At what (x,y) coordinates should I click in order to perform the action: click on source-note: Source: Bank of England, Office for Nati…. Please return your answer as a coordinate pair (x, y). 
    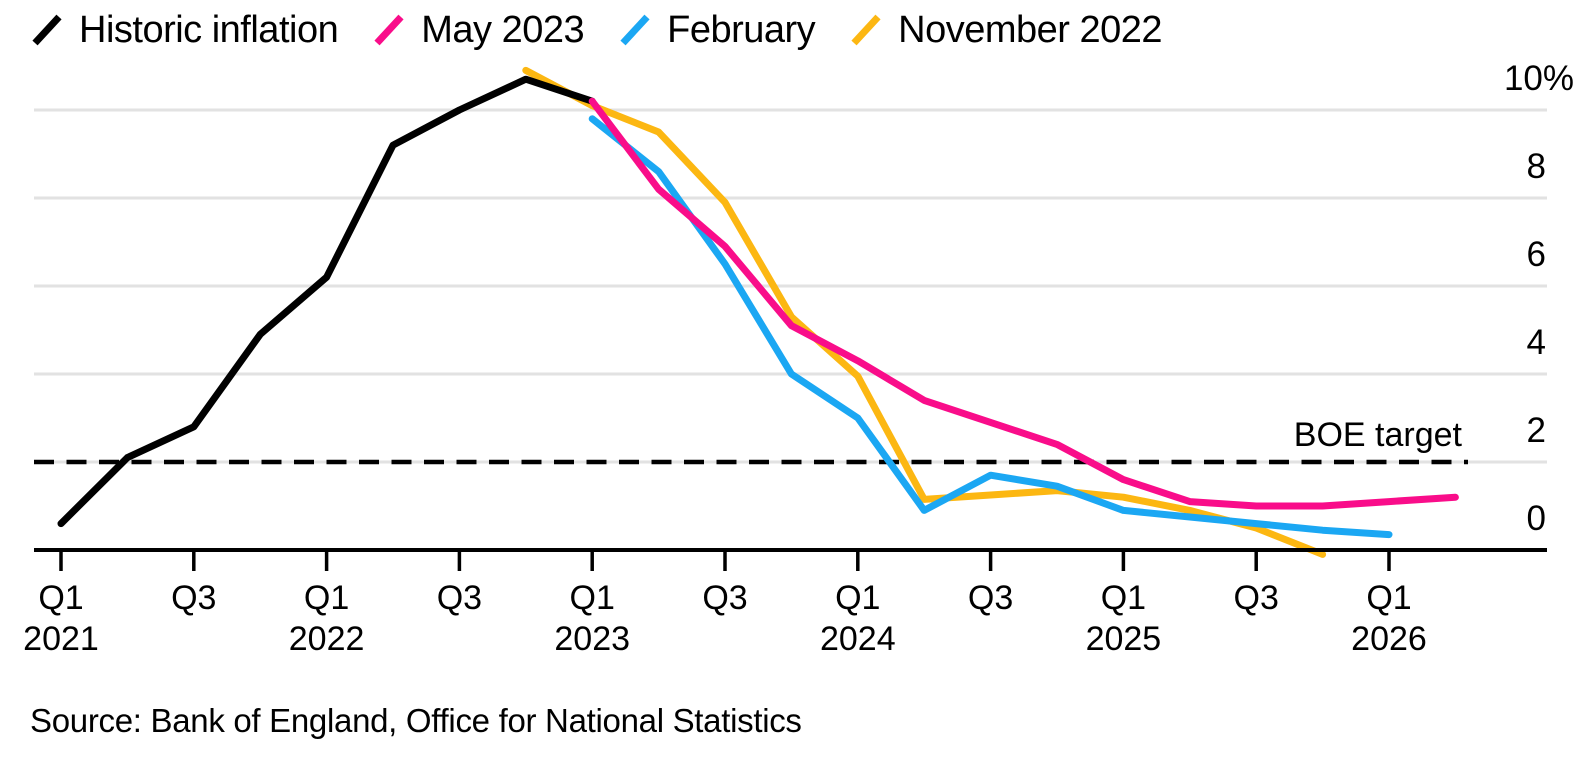
    Looking at the image, I should click on (416, 720).